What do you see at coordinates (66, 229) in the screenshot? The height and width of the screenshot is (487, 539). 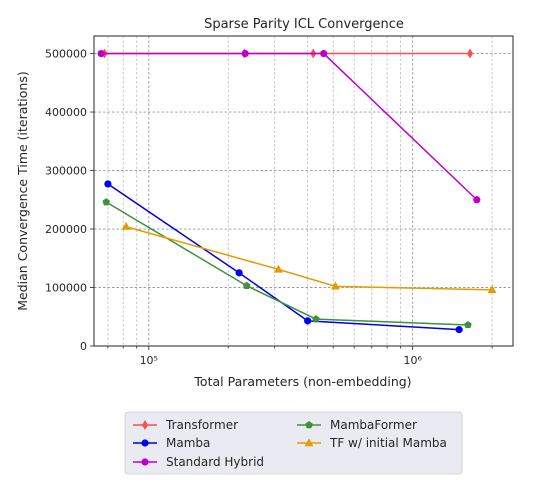 I see `y-tick-label: 200000` at bounding box center [66, 229].